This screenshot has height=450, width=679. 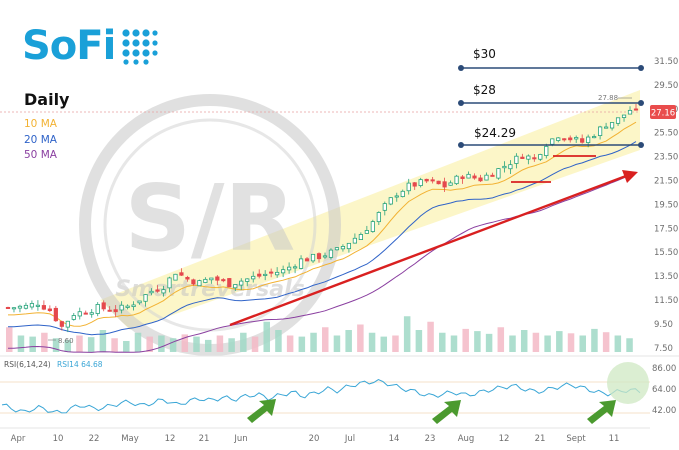 What do you see at coordinates (664, 411) in the screenshot?
I see `rsi-tick-label: 42.00` at bounding box center [664, 411].